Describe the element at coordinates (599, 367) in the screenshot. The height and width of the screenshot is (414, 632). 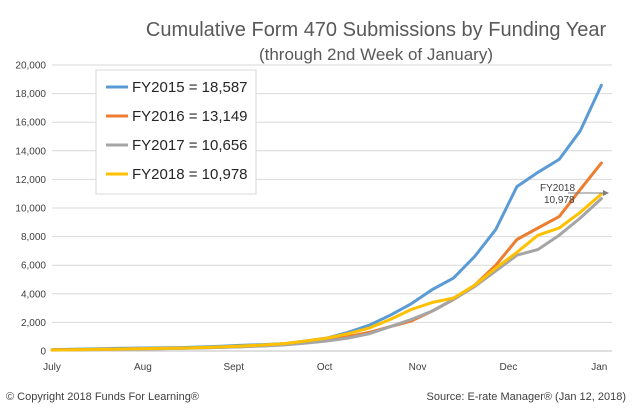
I see `x-tick-label: Jan` at that location.